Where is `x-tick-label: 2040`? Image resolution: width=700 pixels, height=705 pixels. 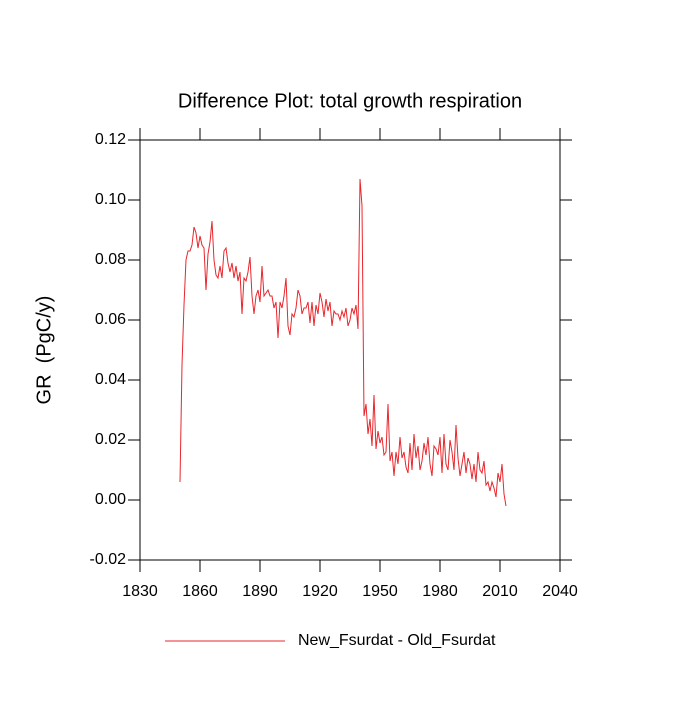 x-tick-label: 2040 is located at coordinates (560, 591).